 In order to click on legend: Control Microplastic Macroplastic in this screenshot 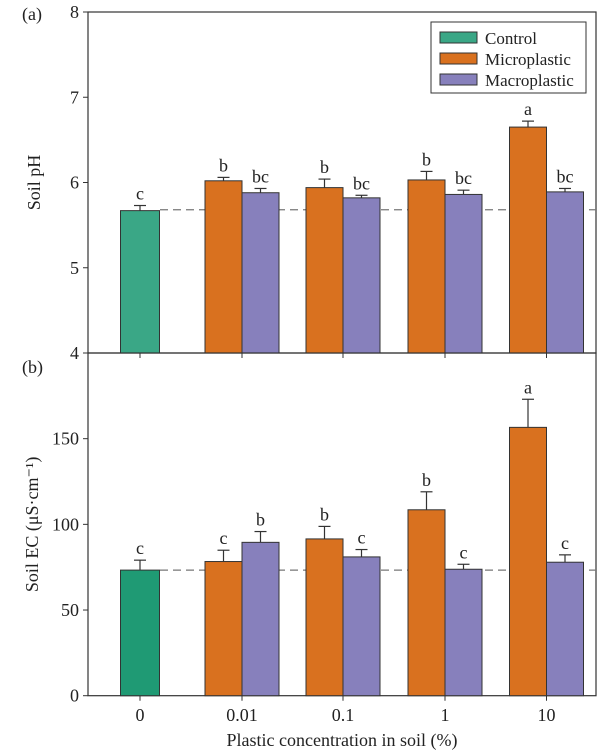, I will do `click(508, 57)`.